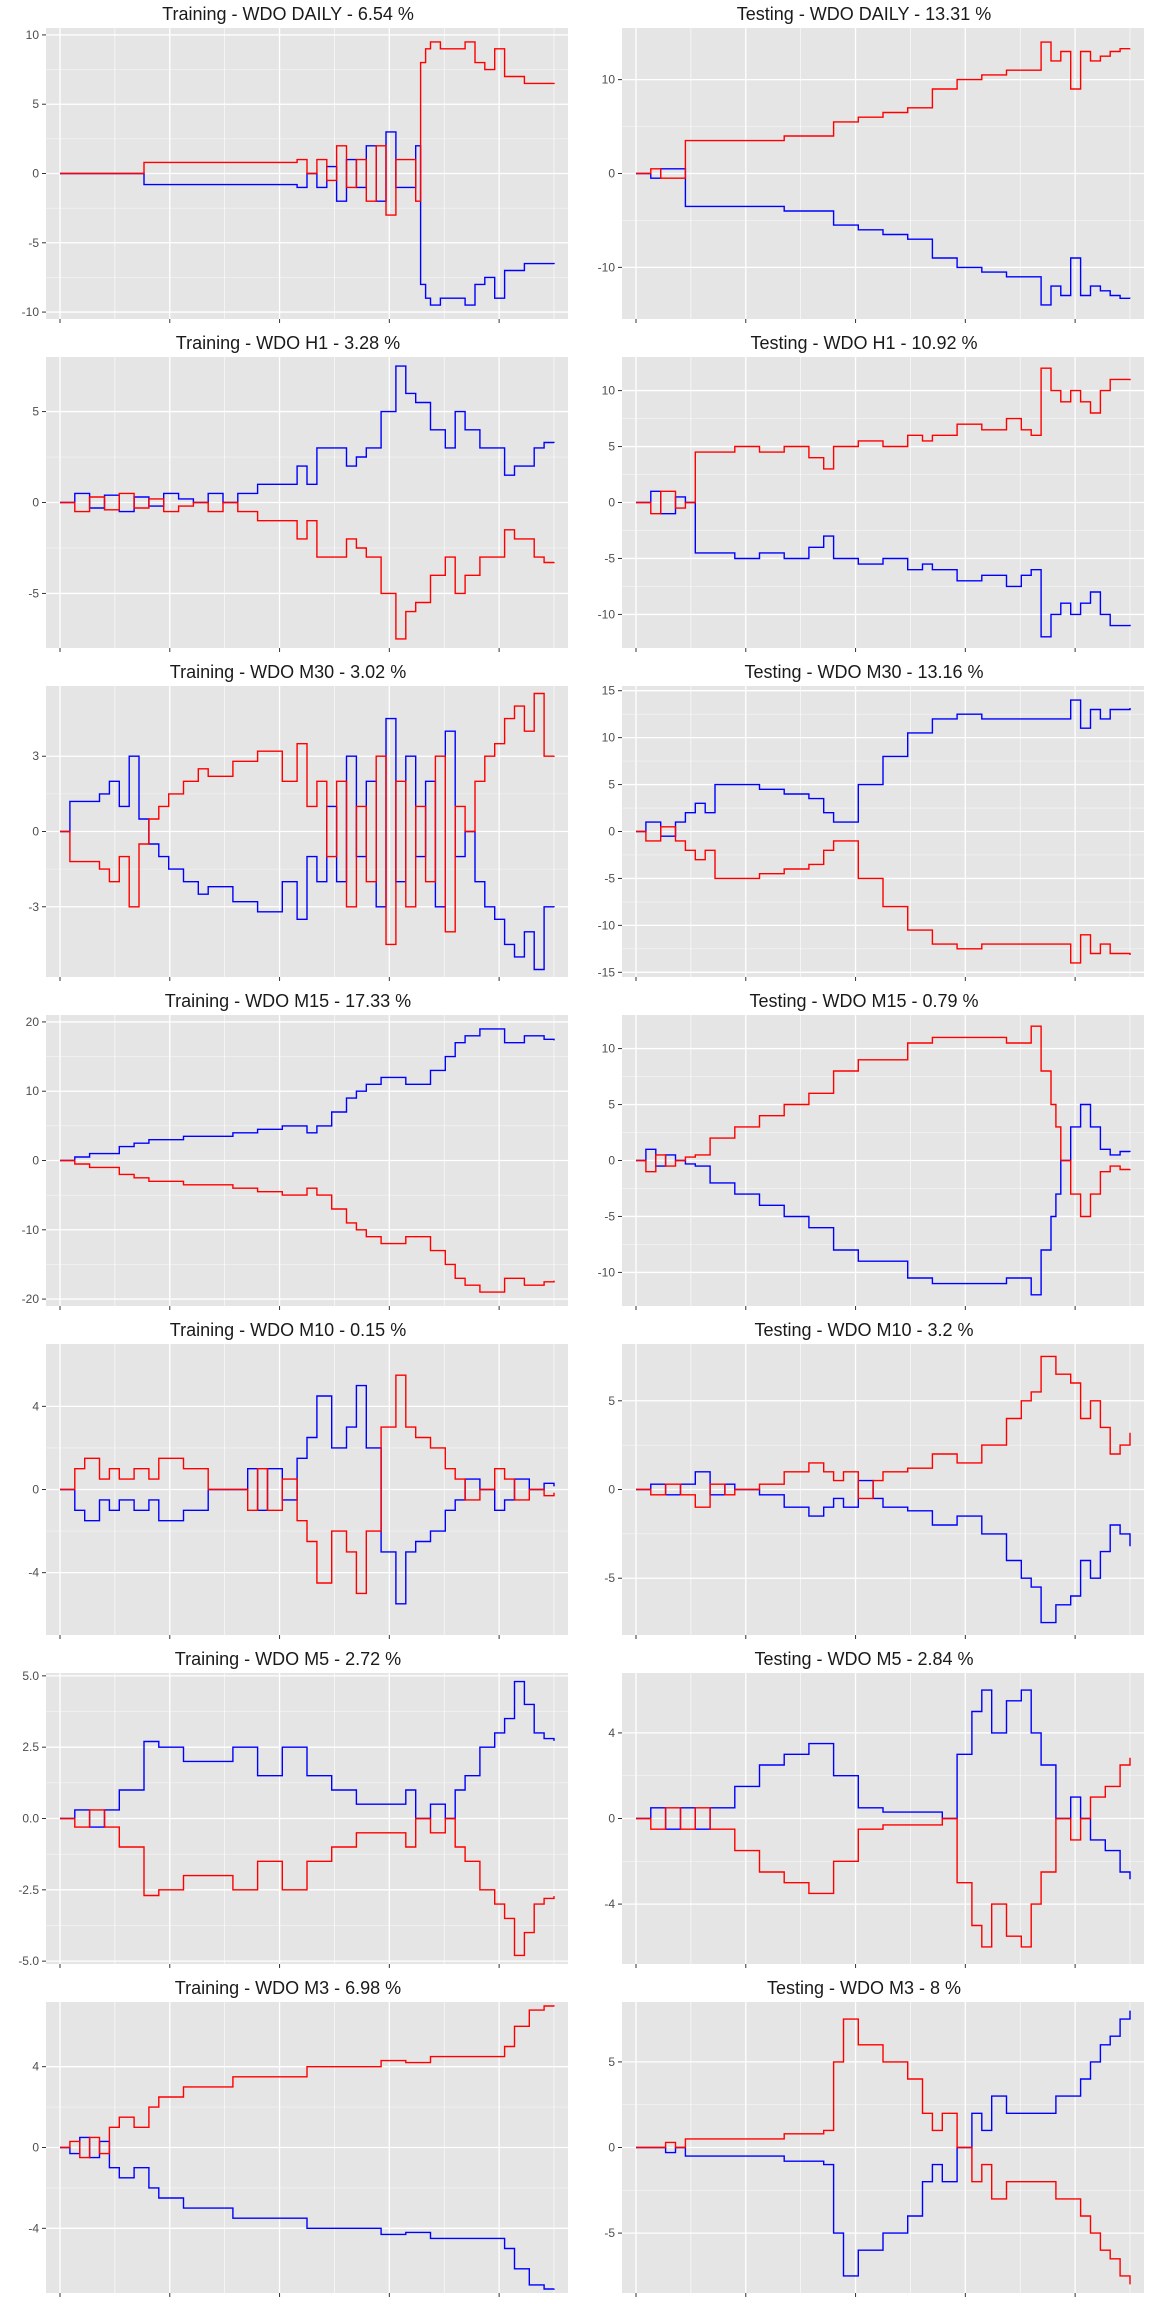 This screenshot has height=2304, width=1152. What do you see at coordinates (33, 907) in the screenshot?
I see `y-tick-label: -3` at bounding box center [33, 907].